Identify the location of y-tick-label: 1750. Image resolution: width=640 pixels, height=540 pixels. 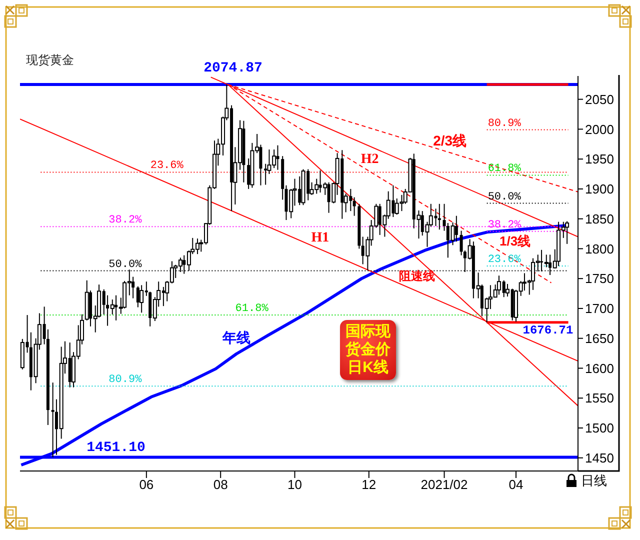
(599, 278).